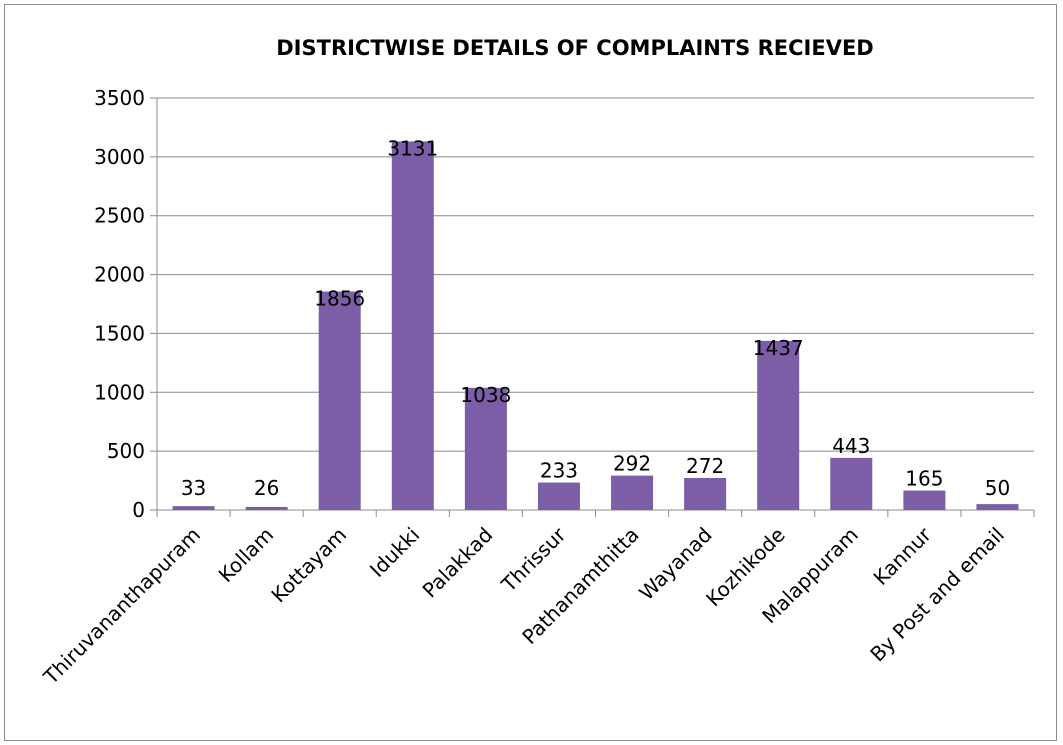  What do you see at coordinates (705, 493) in the screenshot?
I see `bar-wayanad` at bounding box center [705, 493].